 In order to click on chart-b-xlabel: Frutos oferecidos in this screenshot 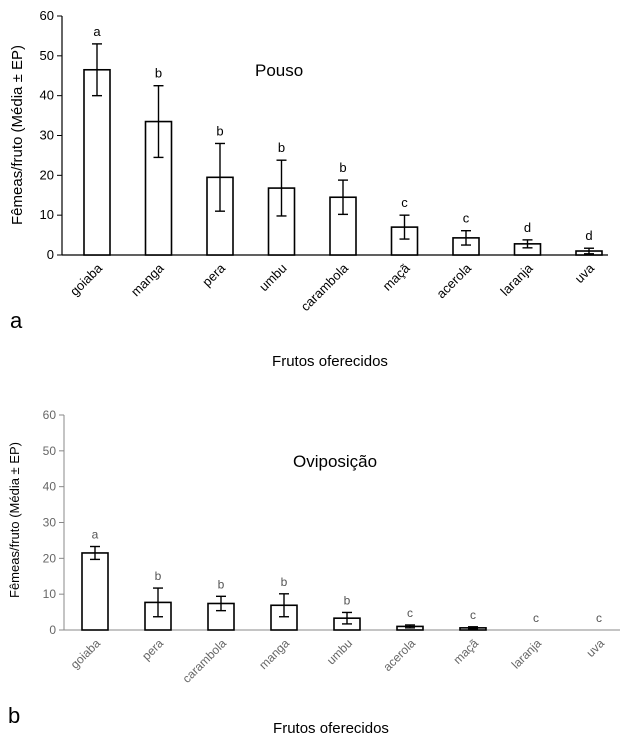, I will do `click(331, 728)`.